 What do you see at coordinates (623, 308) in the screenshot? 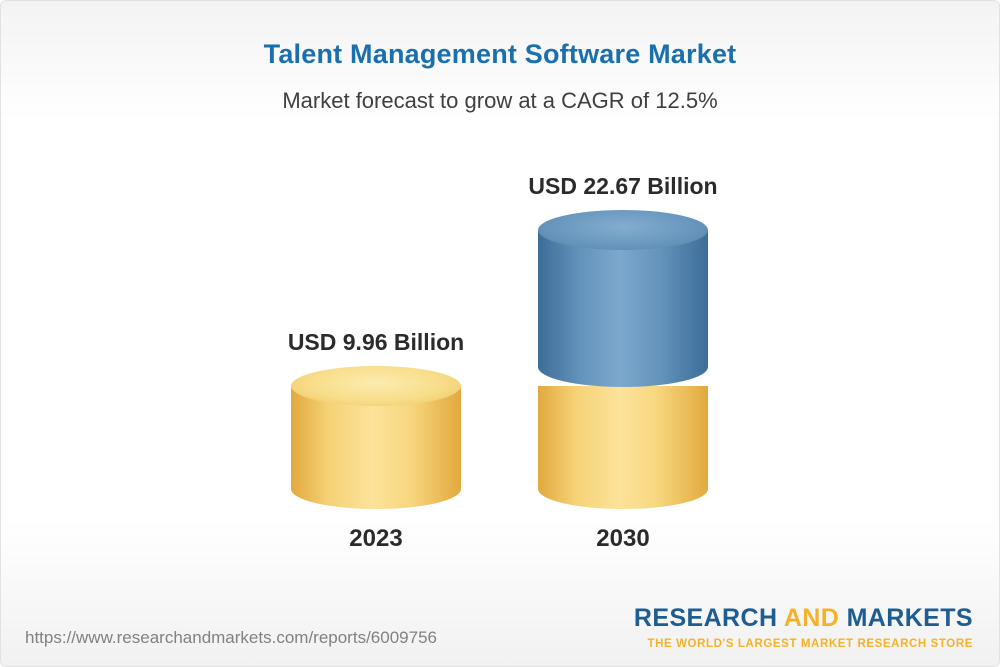
I see `bar-2030-blue-body` at bounding box center [623, 308].